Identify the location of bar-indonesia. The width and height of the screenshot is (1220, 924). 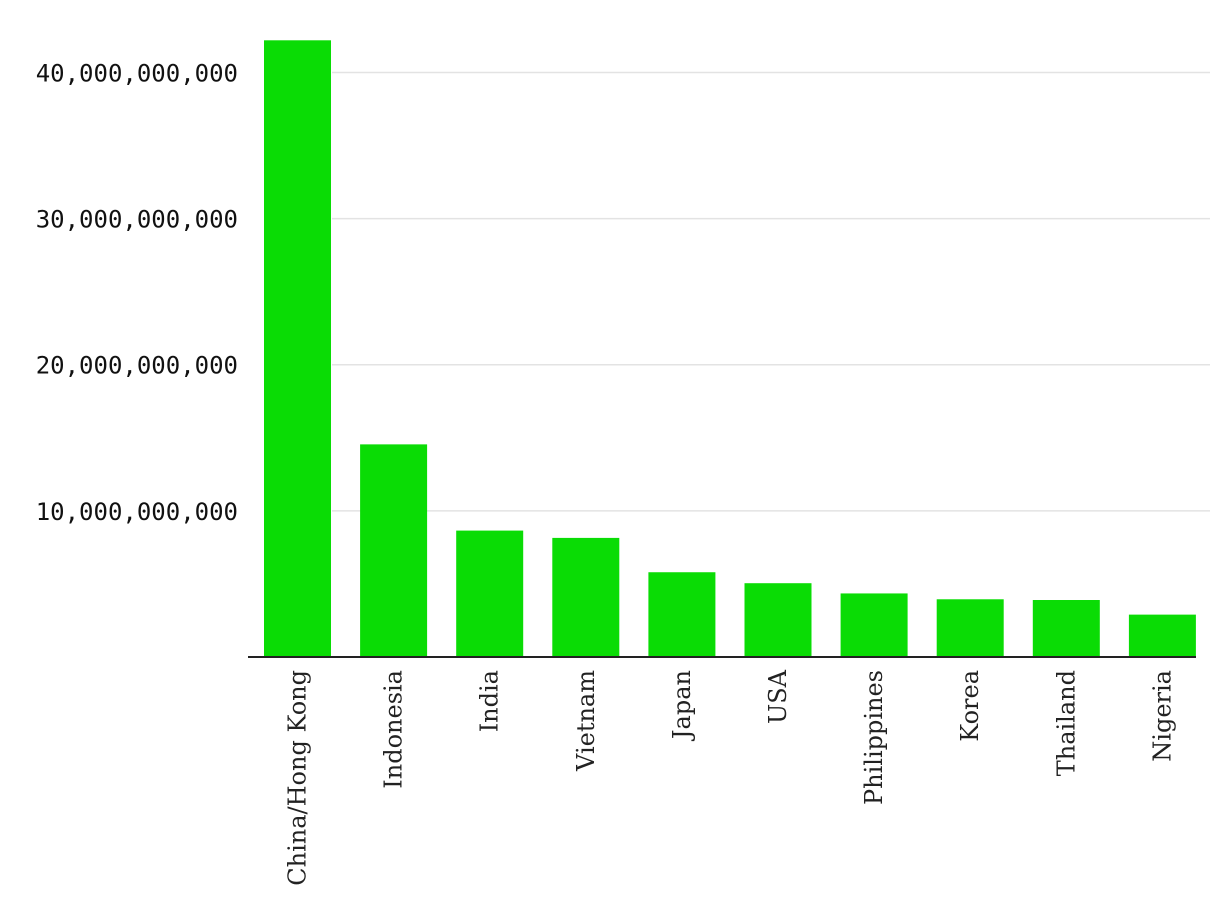
(394, 550).